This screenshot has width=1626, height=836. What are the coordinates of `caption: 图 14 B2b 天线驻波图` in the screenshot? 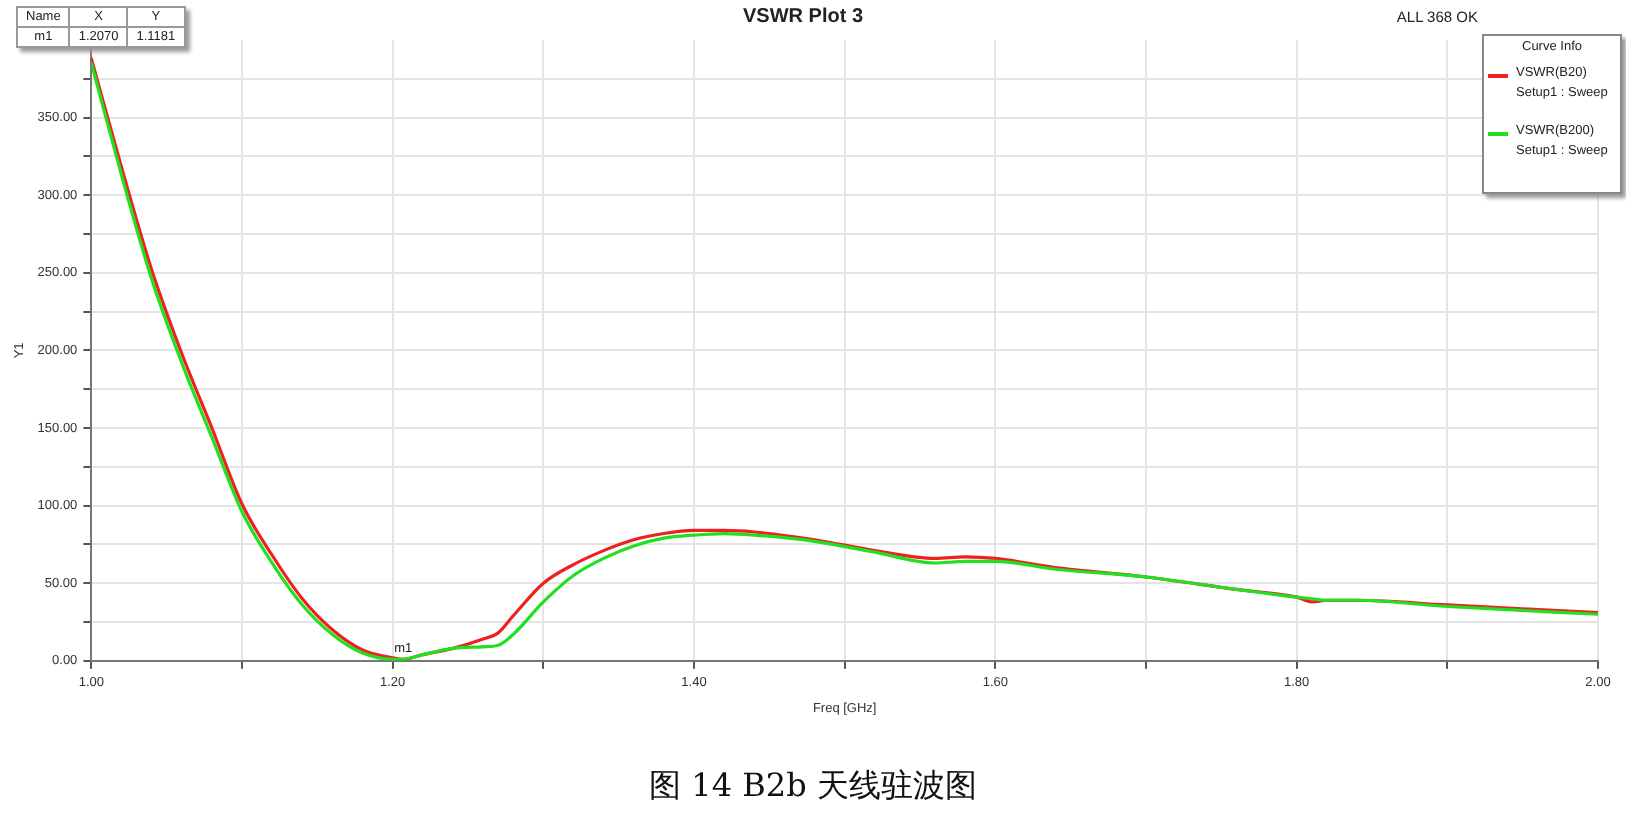 It's located at (813, 787).